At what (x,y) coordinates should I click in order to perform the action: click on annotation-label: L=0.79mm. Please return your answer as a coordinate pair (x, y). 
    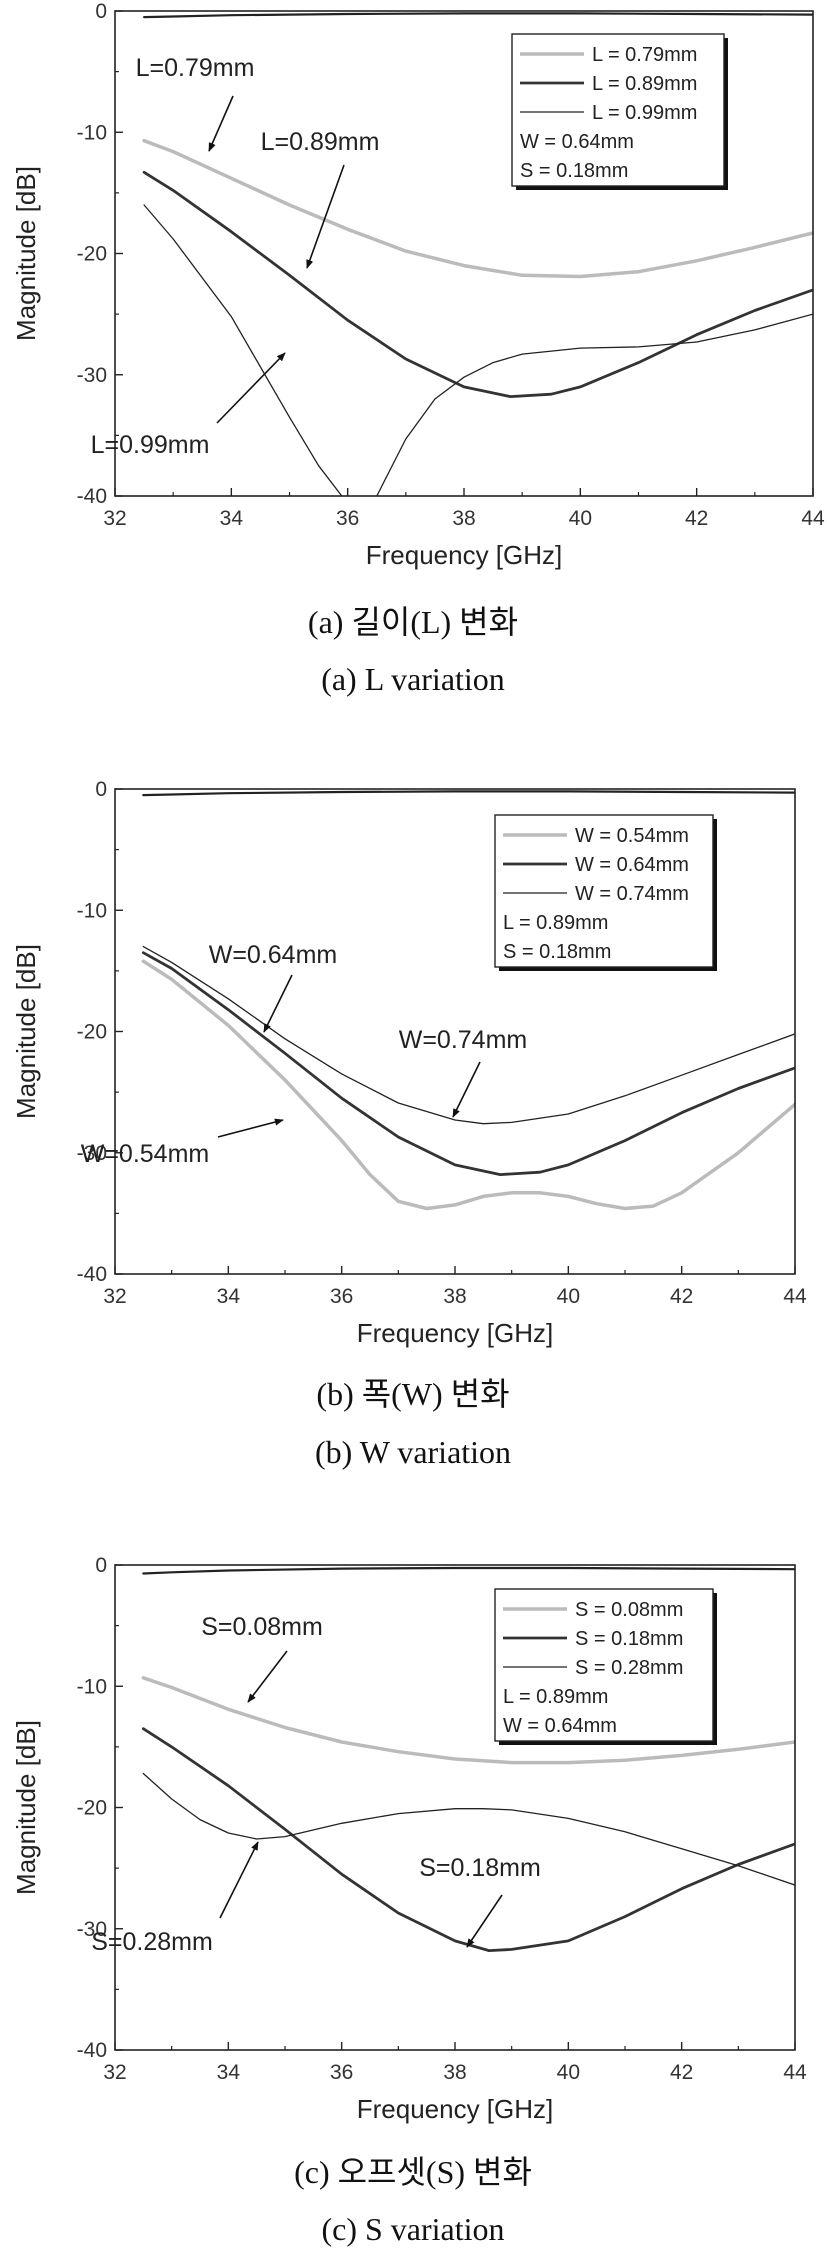
    Looking at the image, I should click on (195, 68).